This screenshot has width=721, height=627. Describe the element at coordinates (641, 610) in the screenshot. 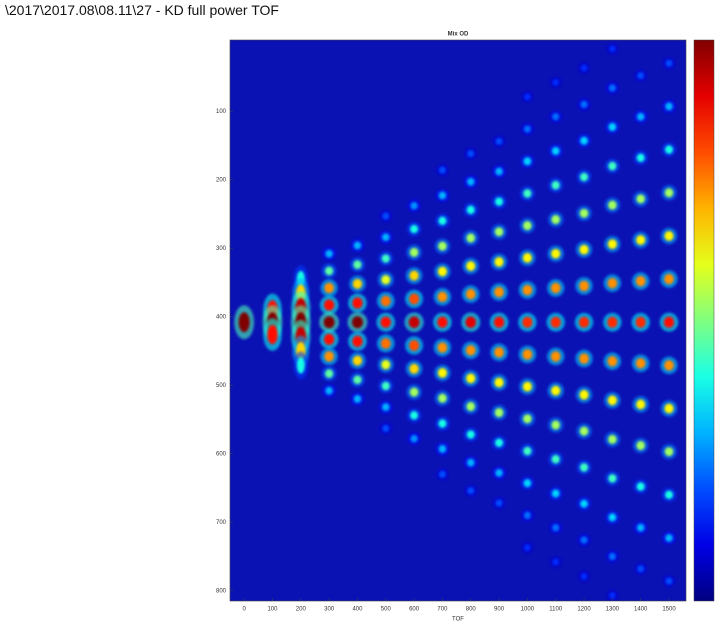

I see `x-tick-label: 1400` at that location.